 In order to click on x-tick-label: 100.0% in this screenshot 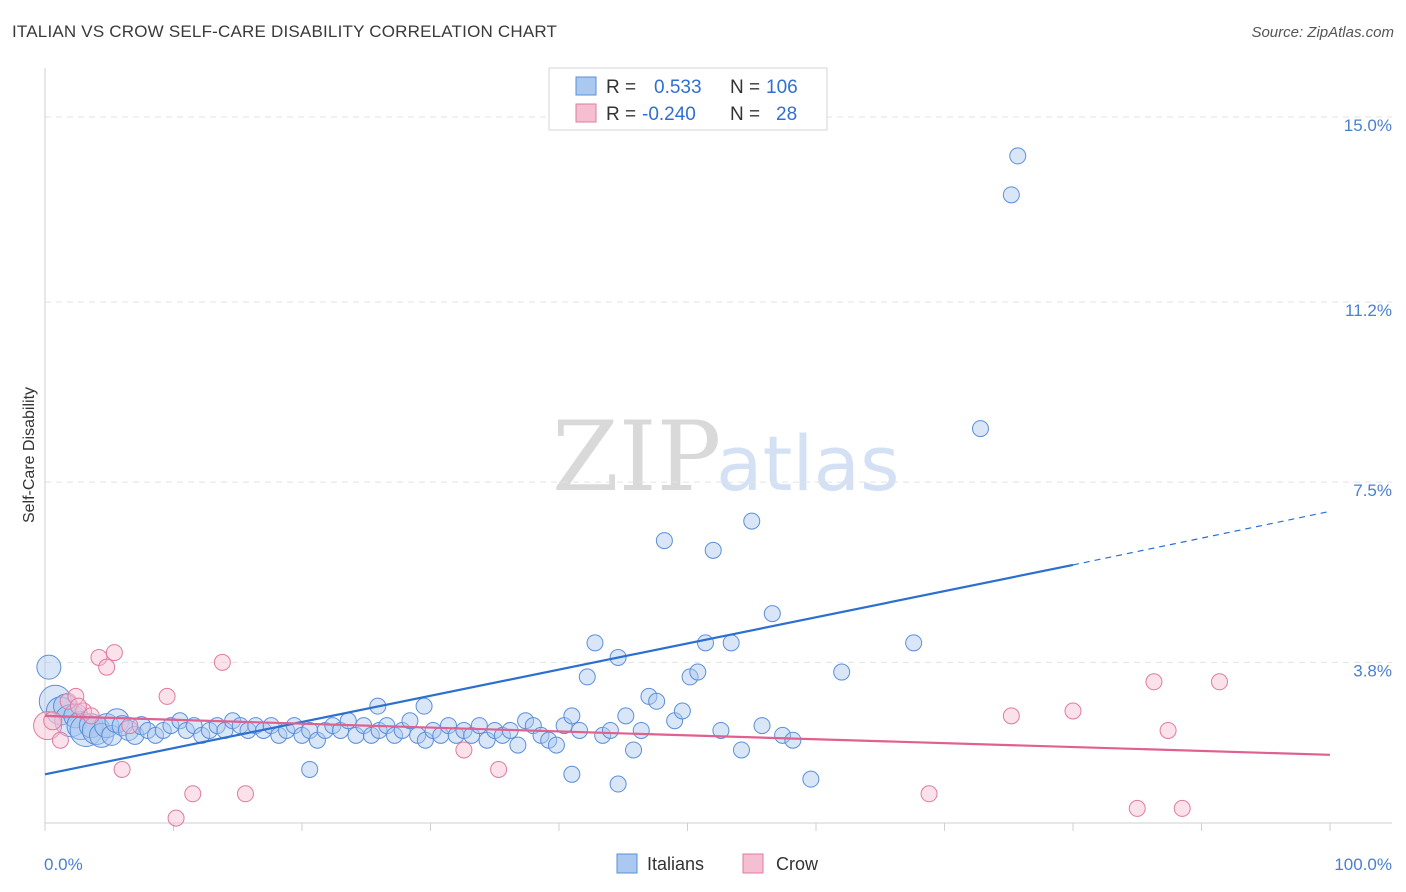, I will do `click(1363, 864)`.